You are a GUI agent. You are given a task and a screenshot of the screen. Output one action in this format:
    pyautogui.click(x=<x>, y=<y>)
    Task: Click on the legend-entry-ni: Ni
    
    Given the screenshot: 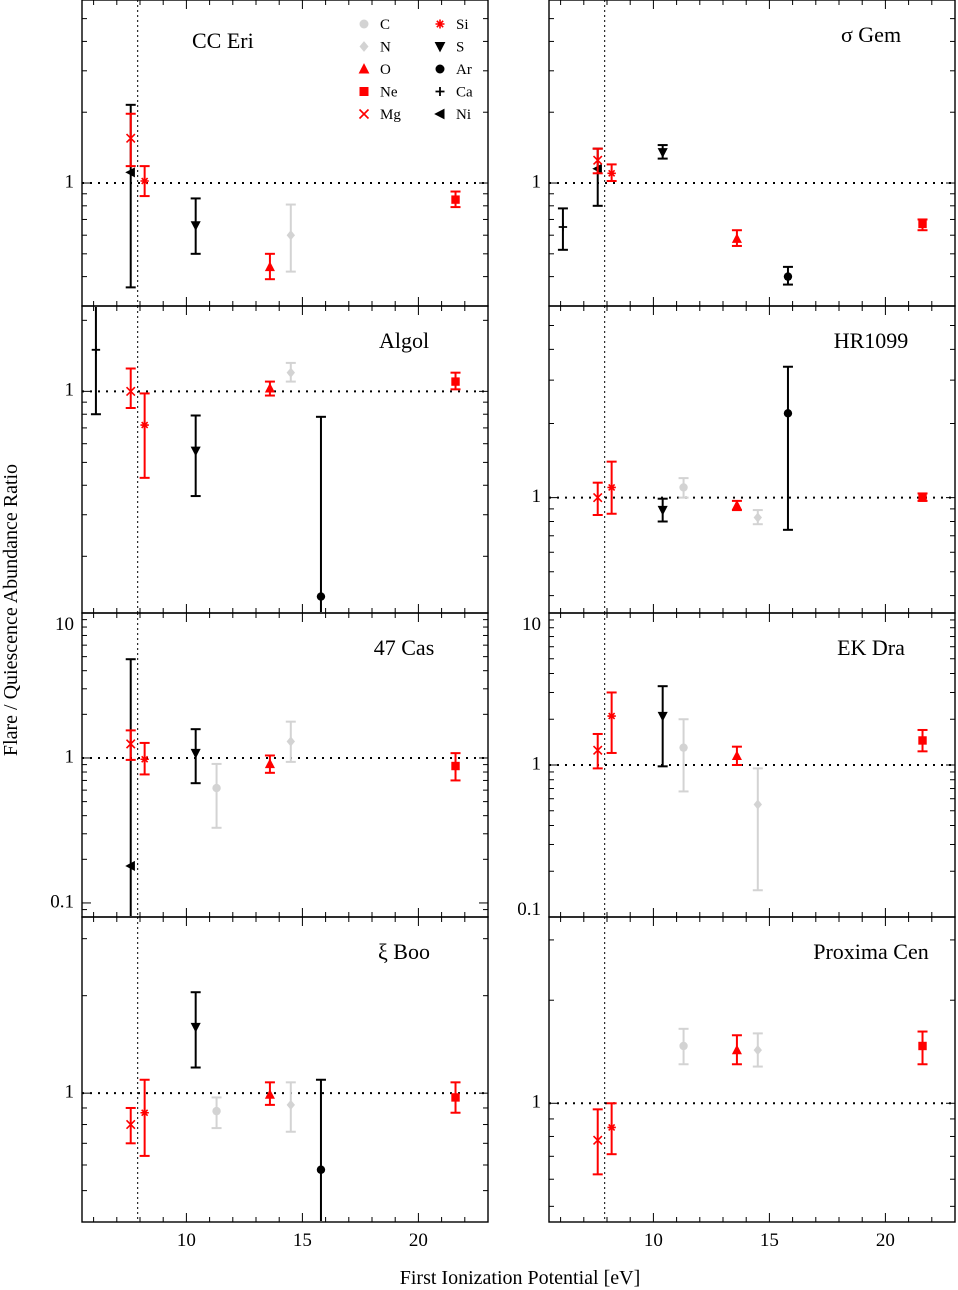 What is the action you would take?
    pyautogui.click(x=452, y=115)
    